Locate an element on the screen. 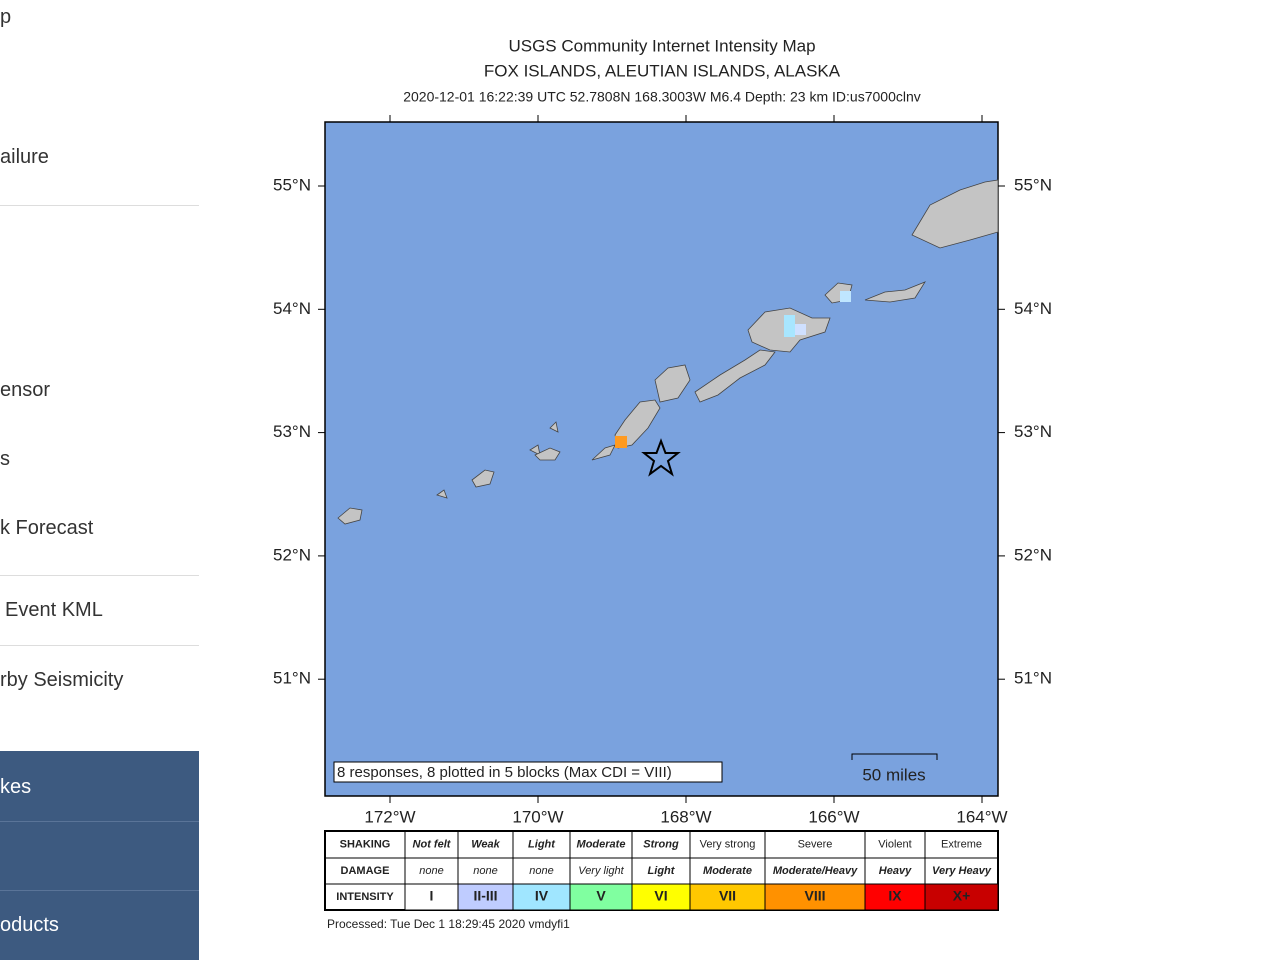 This screenshot has width=1280, height=960. sidebar-link: kes is located at coordinates (16, 787).